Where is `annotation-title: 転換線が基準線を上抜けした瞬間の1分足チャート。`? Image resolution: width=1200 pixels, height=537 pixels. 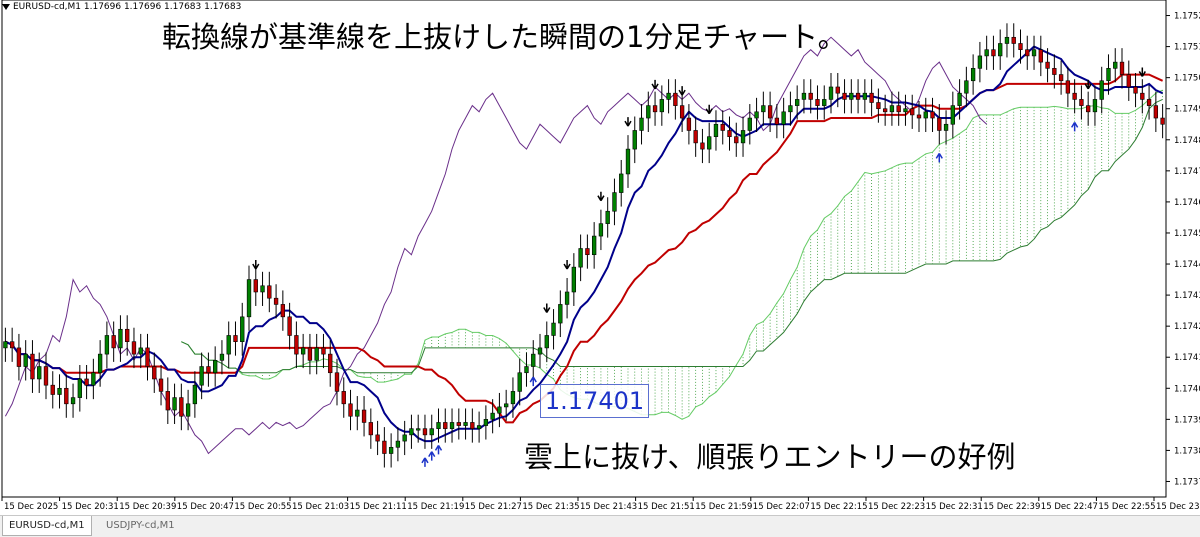 annotation-title: 転換線が基準線を上抜けした瞬間の1分足チャート。 is located at coordinates (504, 37).